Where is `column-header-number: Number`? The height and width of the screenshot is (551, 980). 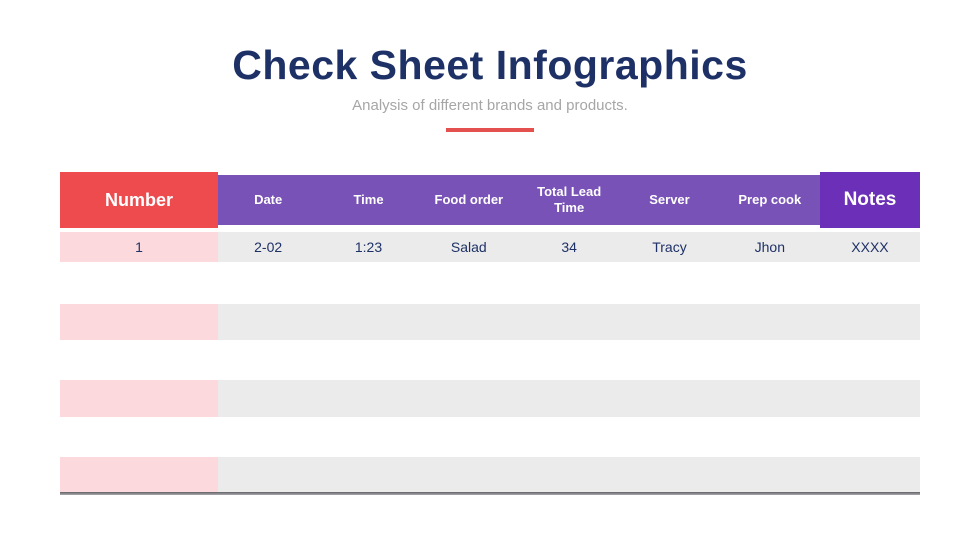
column-header-number: Number is located at coordinates (139, 200).